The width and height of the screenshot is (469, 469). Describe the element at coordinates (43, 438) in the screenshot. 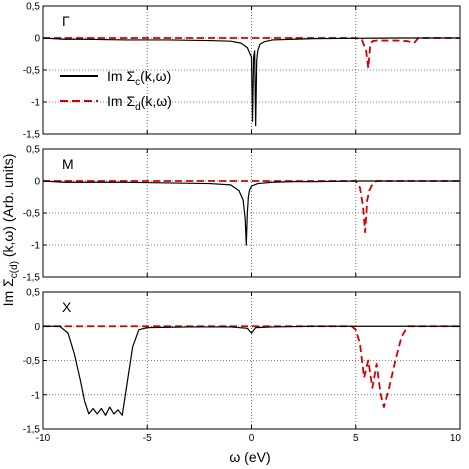

I see `x-tick-label: -10` at that location.